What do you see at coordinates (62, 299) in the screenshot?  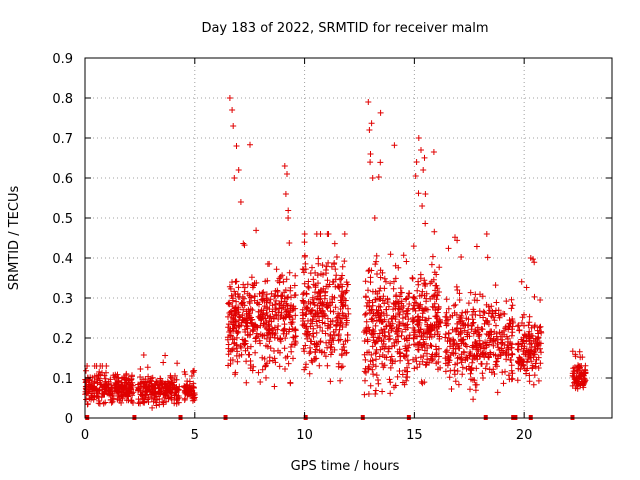 I see `y-tick-label: 0.3` at bounding box center [62, 299].